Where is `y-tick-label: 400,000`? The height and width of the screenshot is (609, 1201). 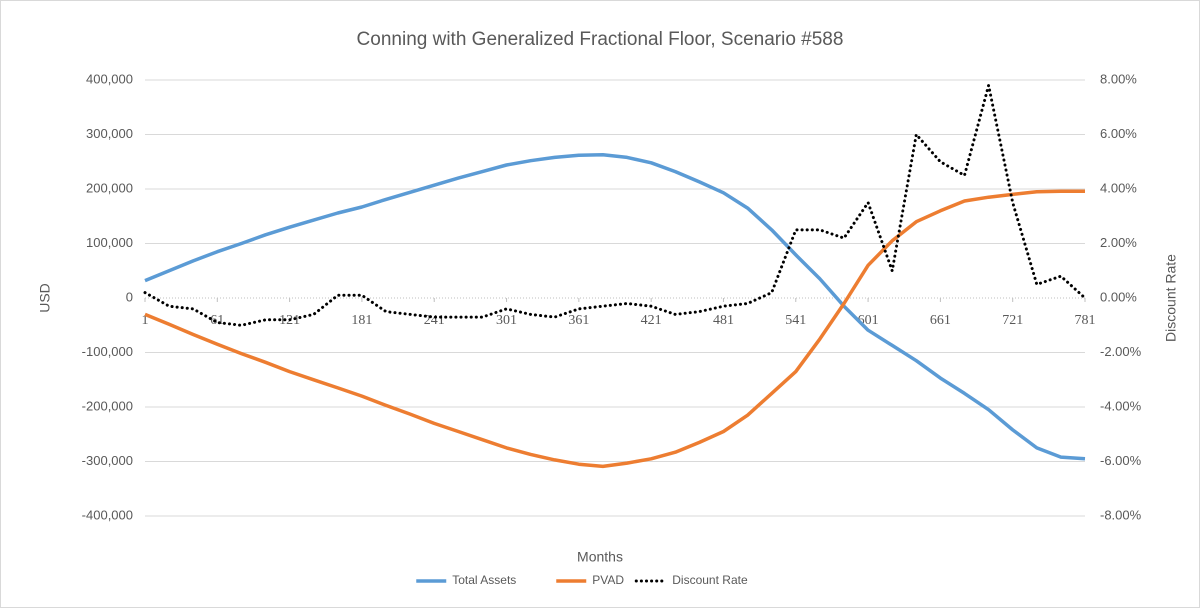 y-tick-label: 400,000 is located at coordinates (109, 78).